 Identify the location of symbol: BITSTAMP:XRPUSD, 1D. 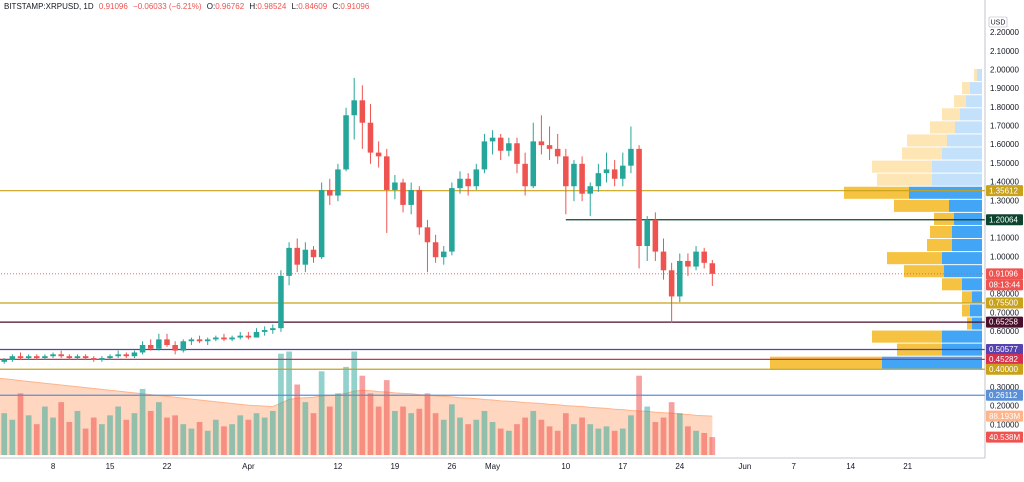
(49, 6).